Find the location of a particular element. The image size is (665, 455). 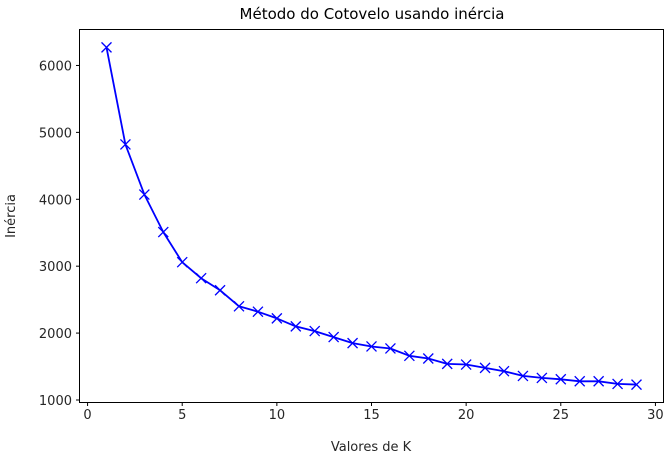

data-point-marker-k14 is located at coordinates (353, 343).